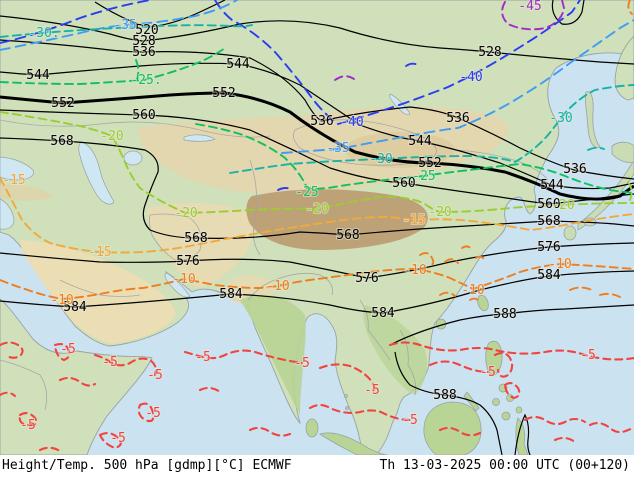  Describe the element at coordinates (17, 168) in the screenshot. I see `black-sea` at that location.